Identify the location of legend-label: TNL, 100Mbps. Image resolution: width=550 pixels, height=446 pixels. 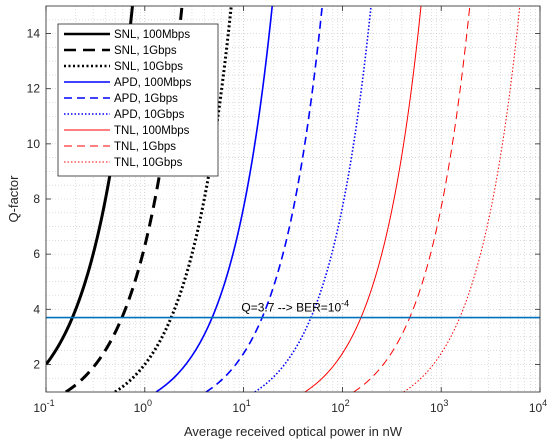
(152, 131).